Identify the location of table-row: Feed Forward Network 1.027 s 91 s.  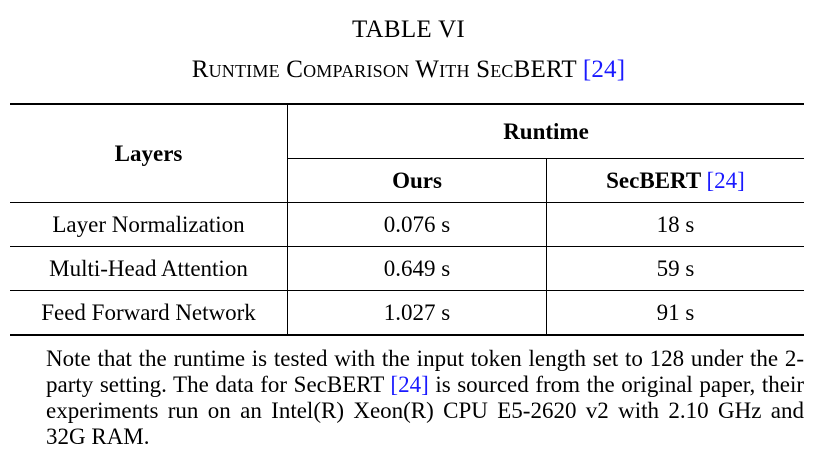
(407, 313).